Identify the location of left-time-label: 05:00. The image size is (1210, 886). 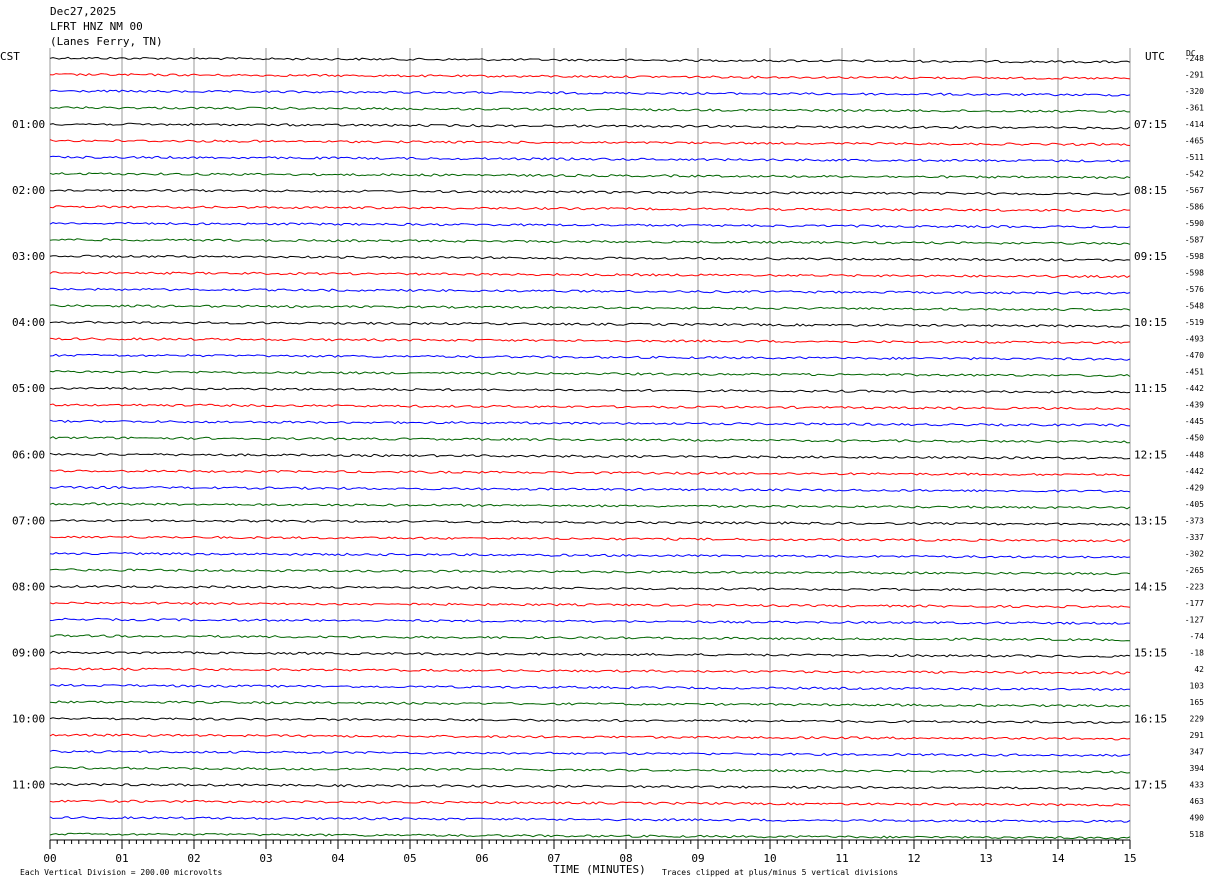
(28, 388).